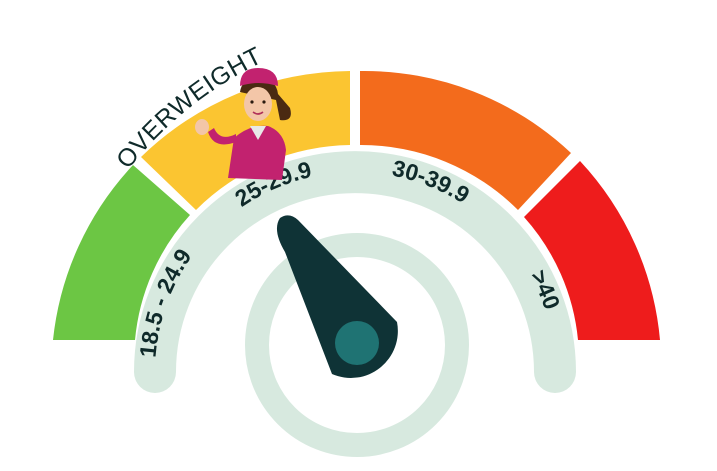  I want to click on segment-normal, so click(121, 252).